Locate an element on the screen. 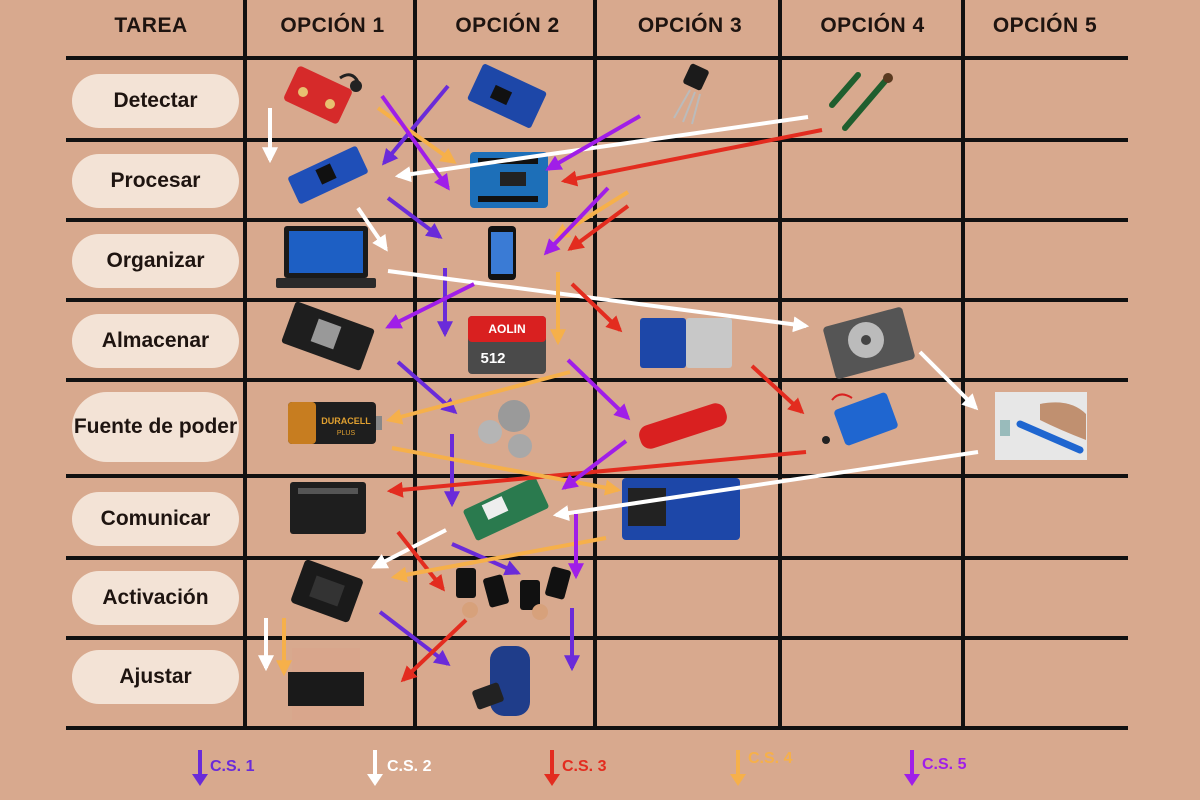 The image size is (1200, 800). legend-cs2-arrow-icon is located at coordinates (375, 768).